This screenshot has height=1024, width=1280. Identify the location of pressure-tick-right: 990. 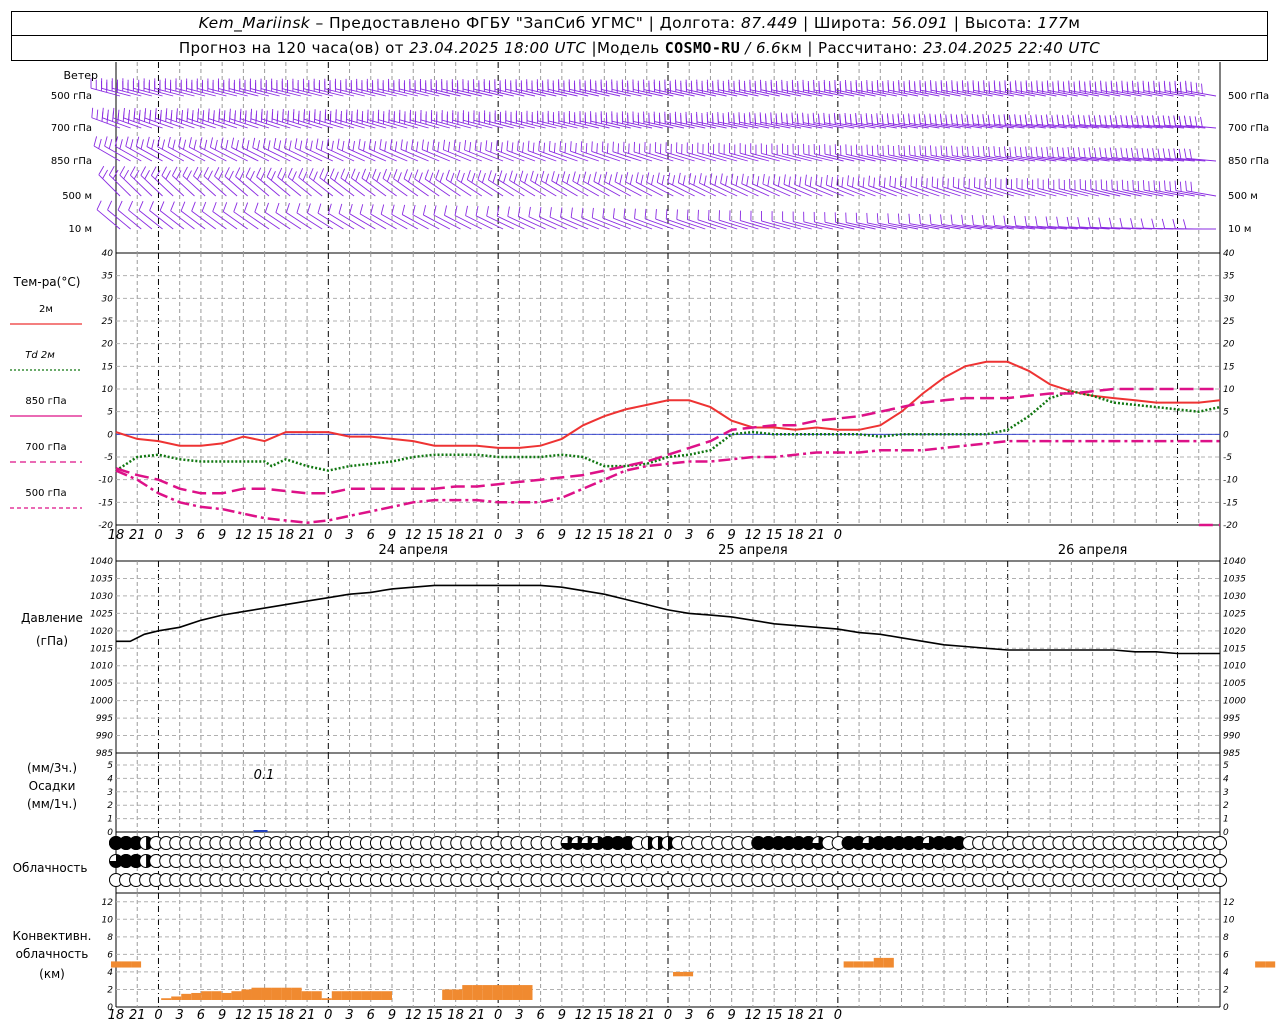
(1231, 737).